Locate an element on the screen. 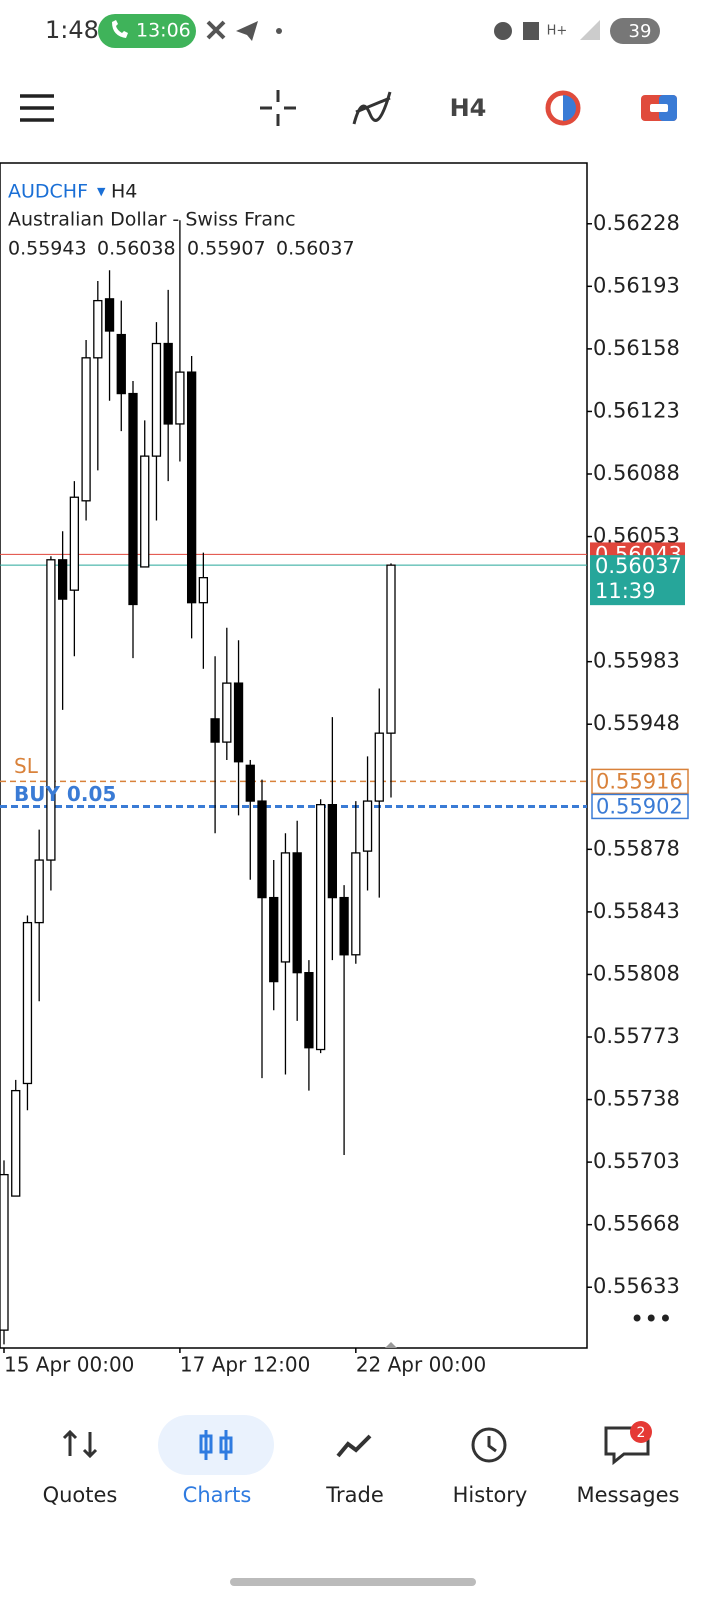 This screenshot has height=1604, width=720. x-tick-label: 17 Apr 12:00 is located at coordinates (245, 1365).